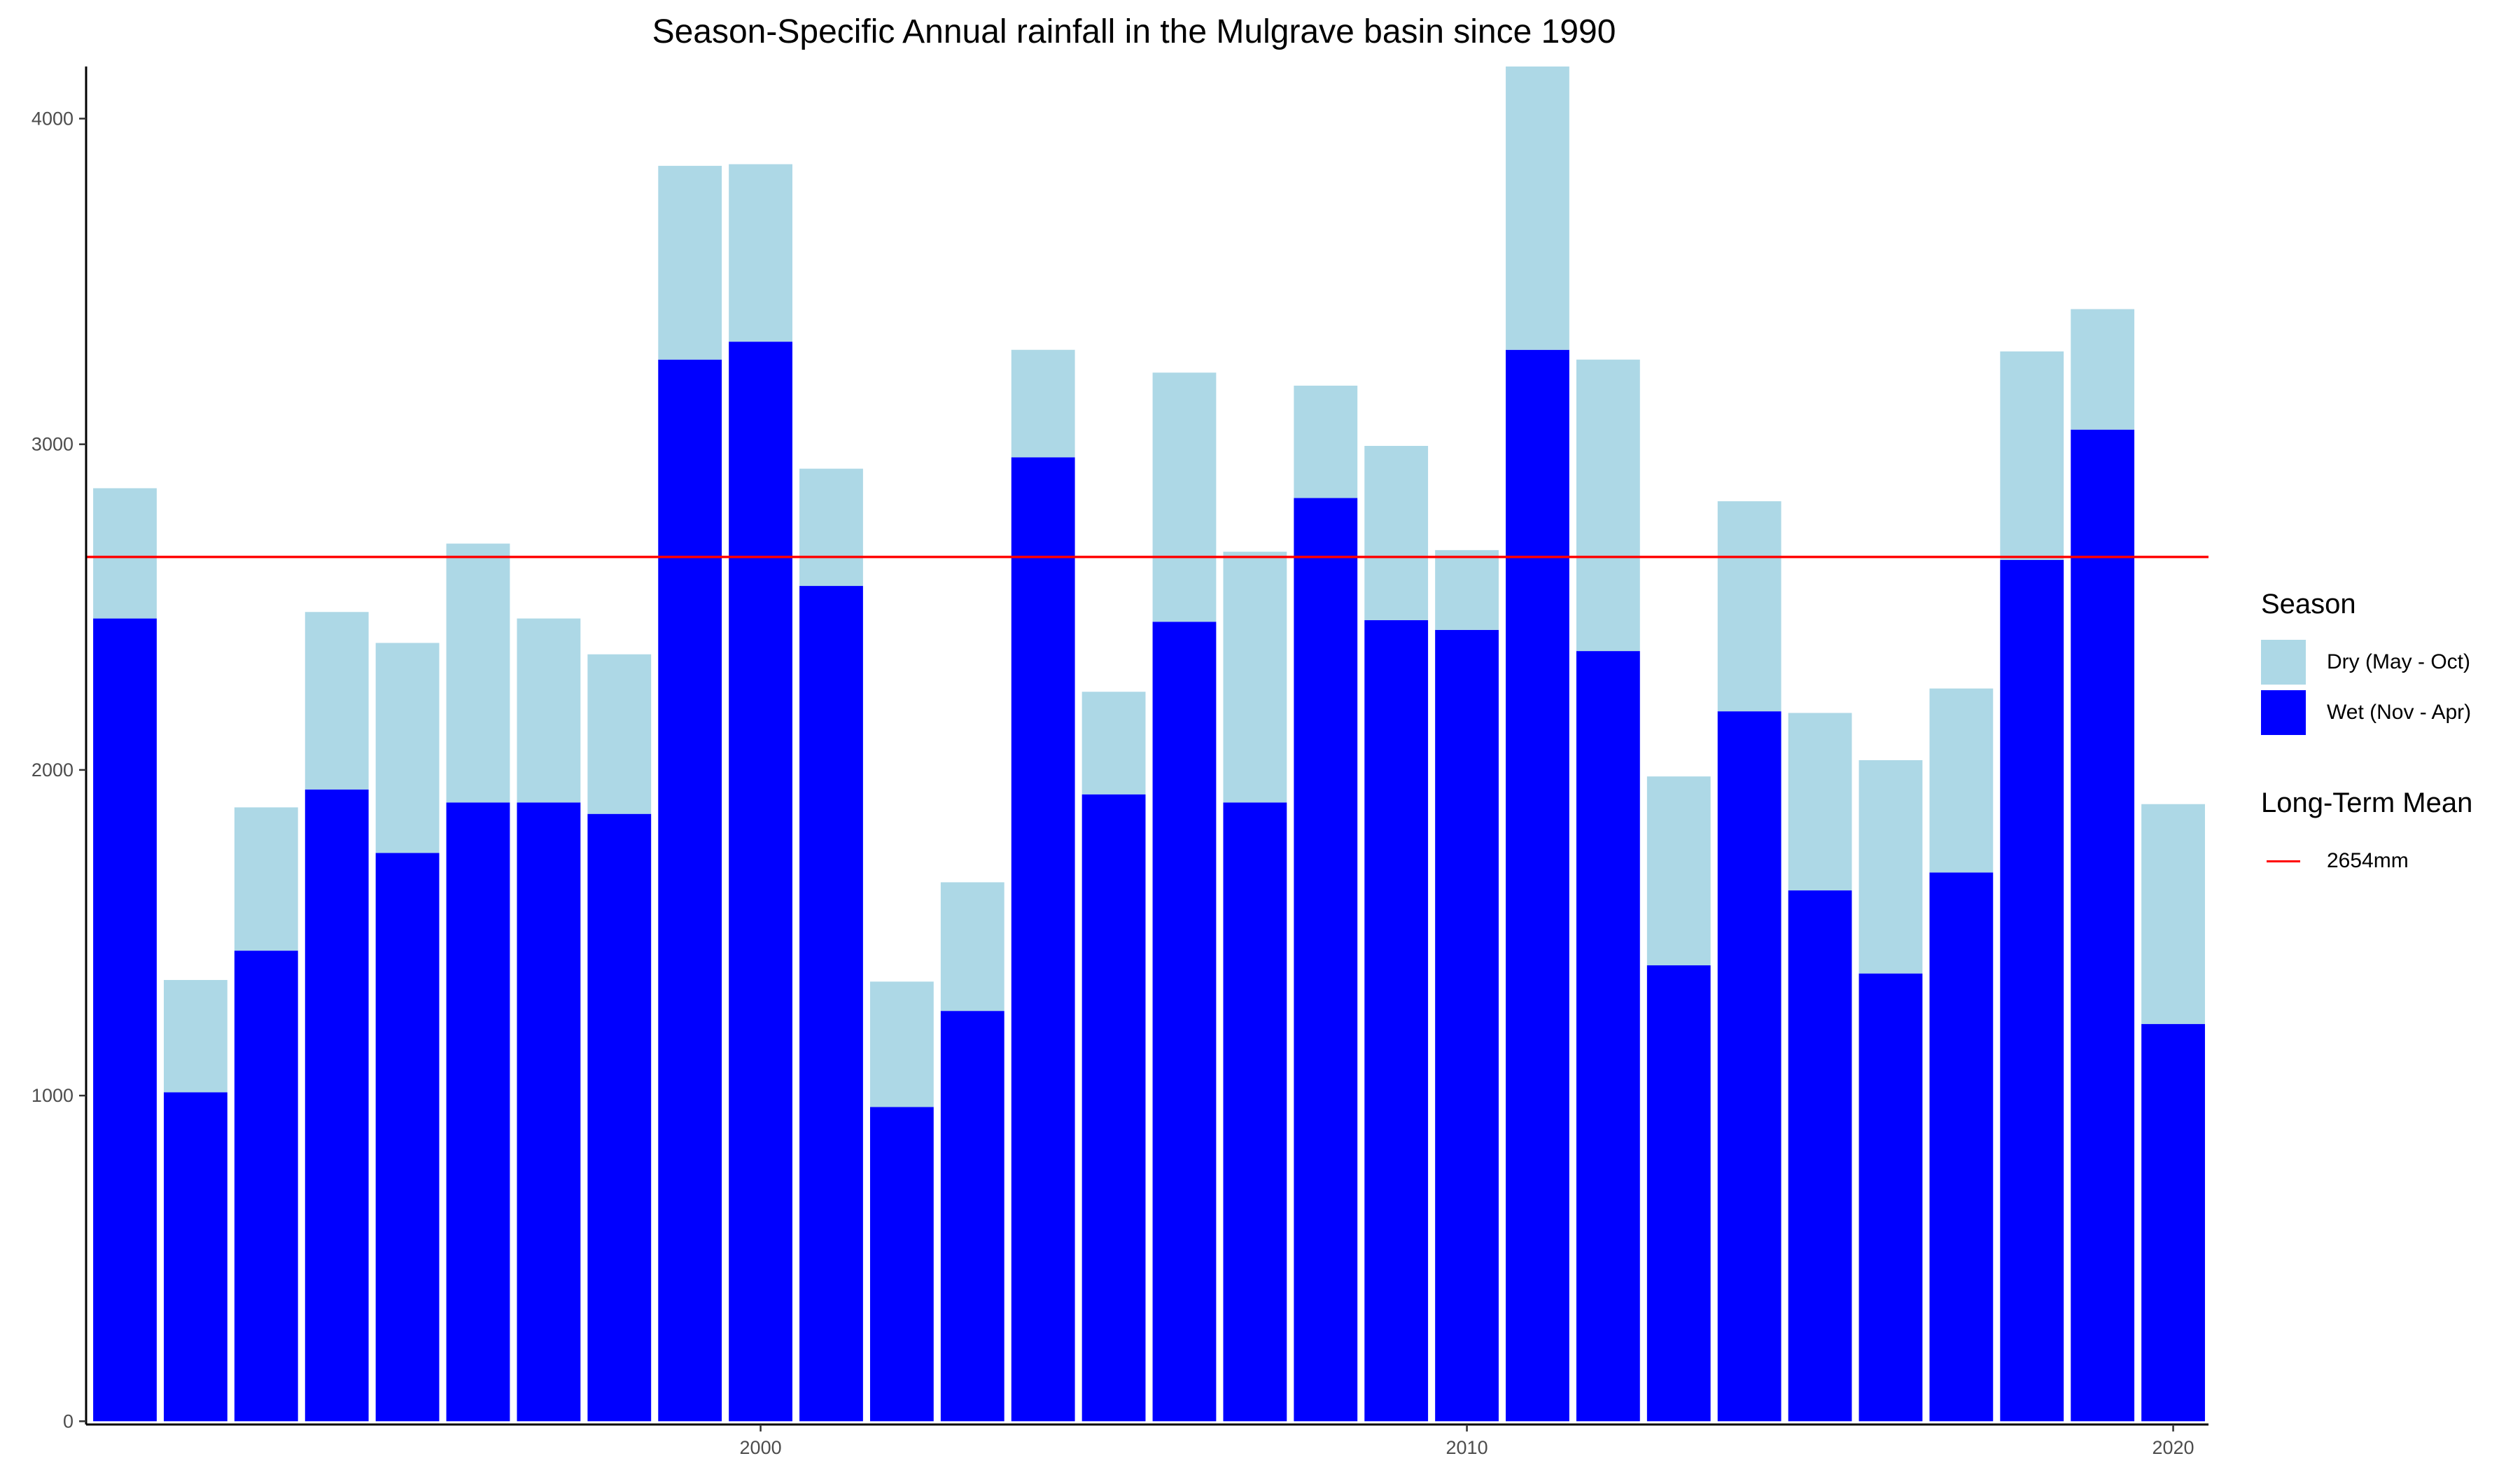  Describe the element at coordinates (2308, 604) in the screenshot. I see `legend-season-title: Season` at that location.